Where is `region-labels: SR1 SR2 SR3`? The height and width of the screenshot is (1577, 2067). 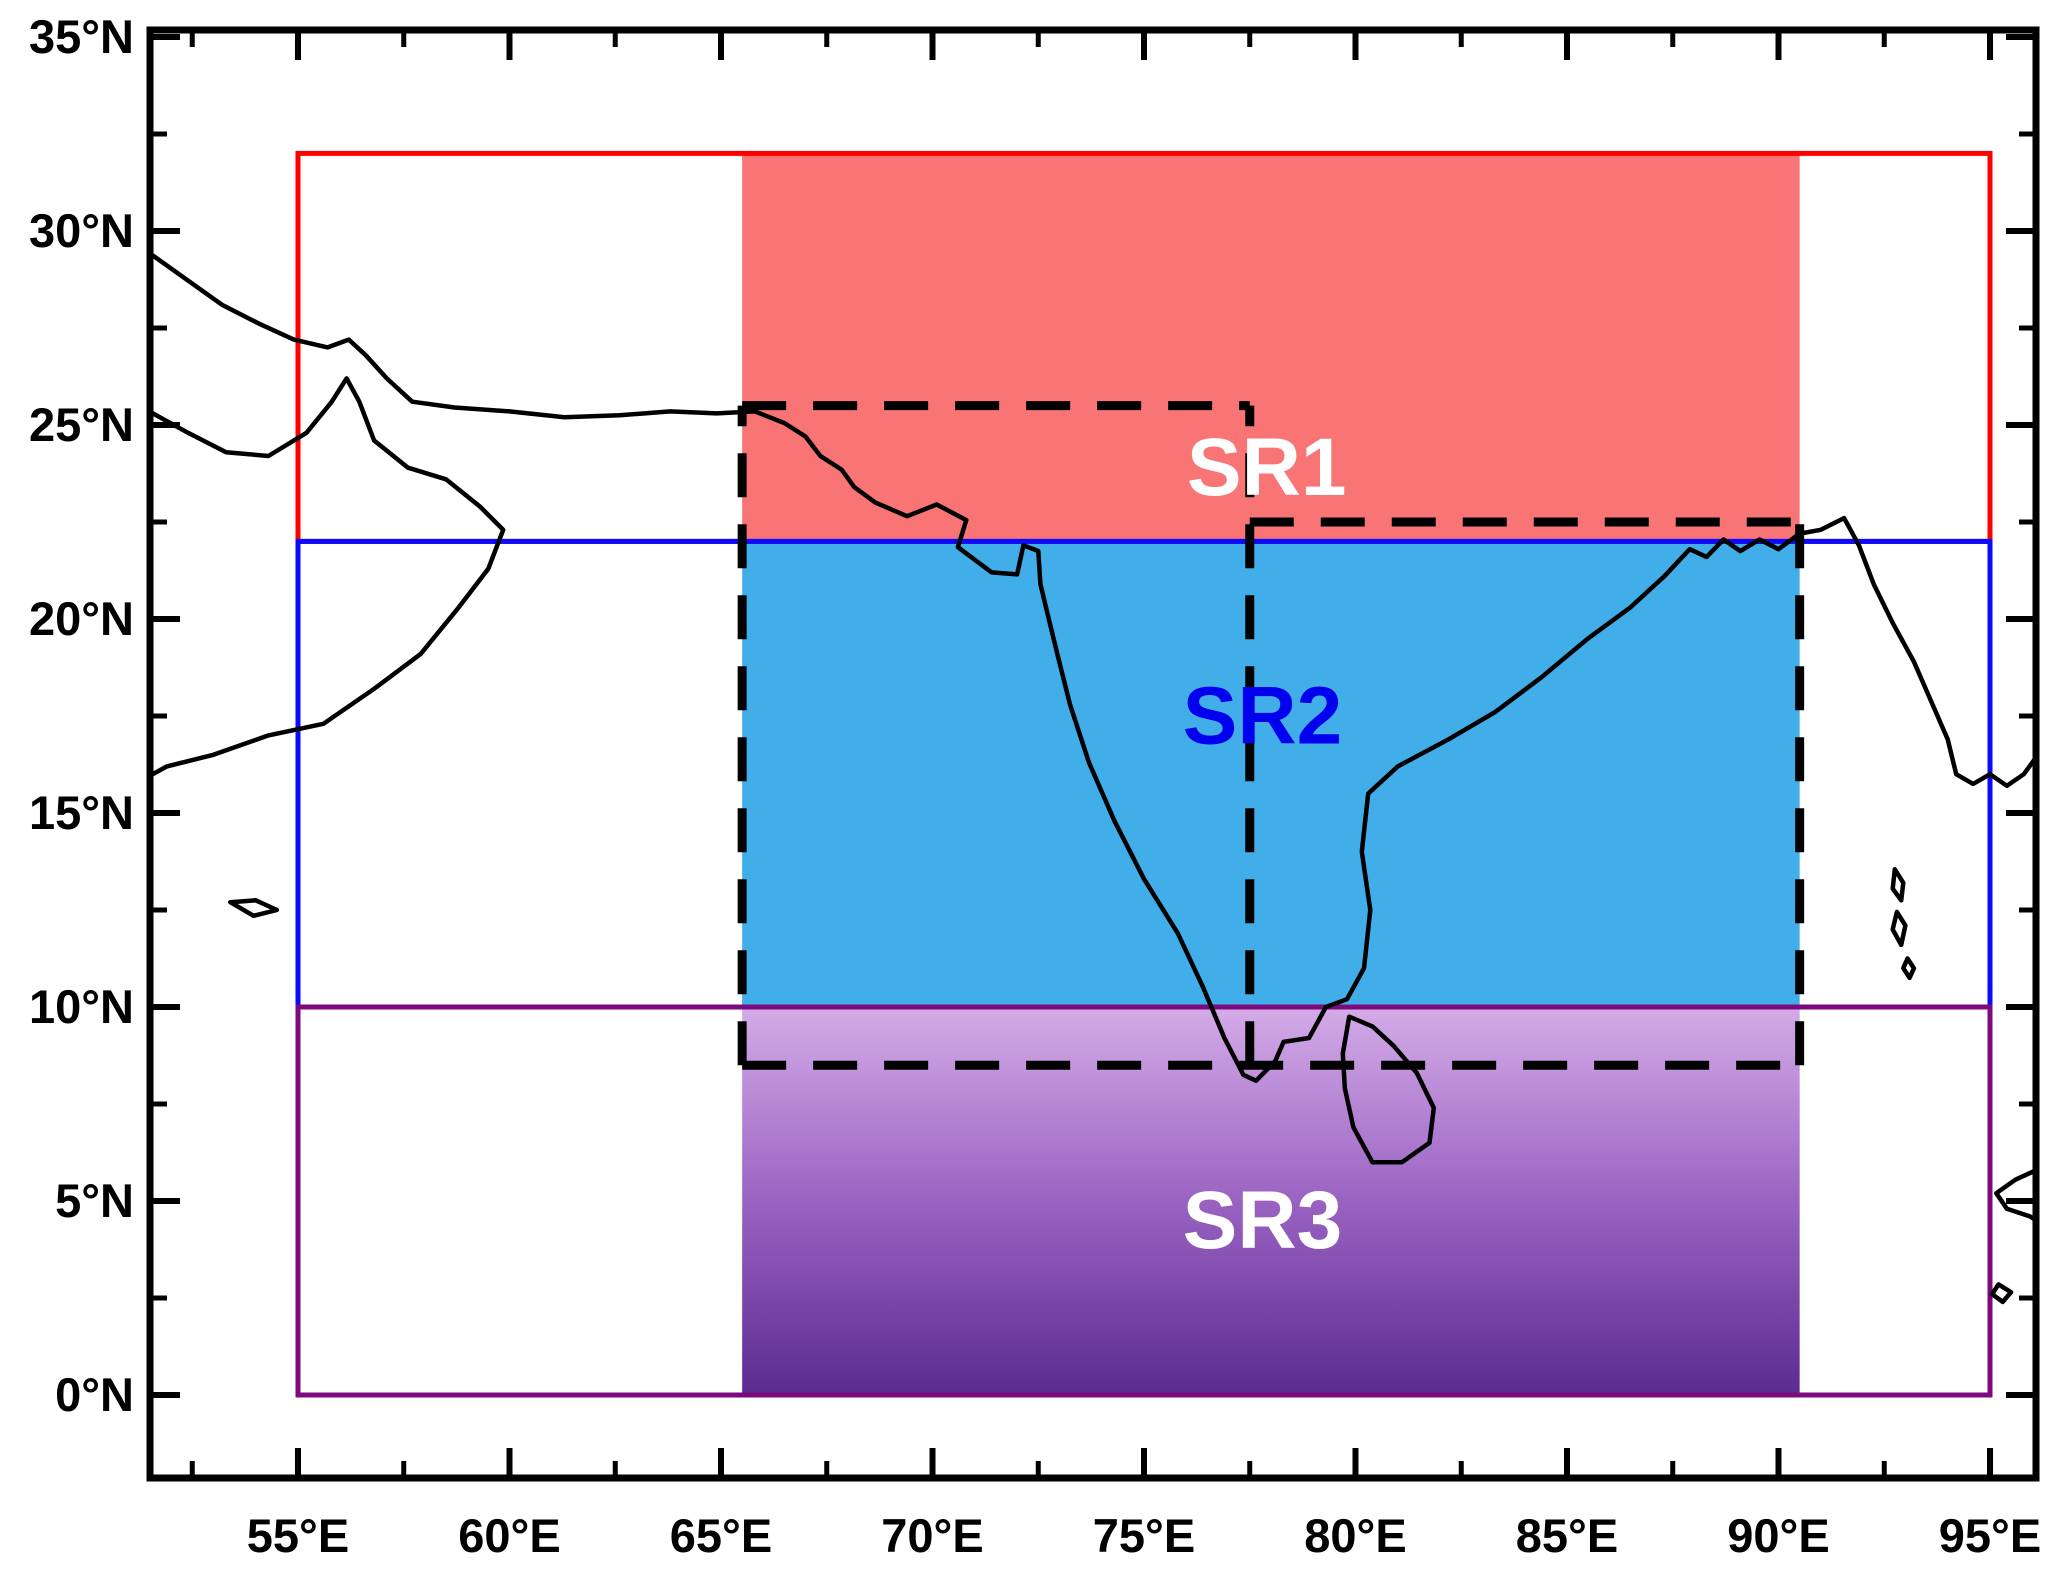
region-labels: SR1 SR2 SR3 is located at coordinates (1265, 844).